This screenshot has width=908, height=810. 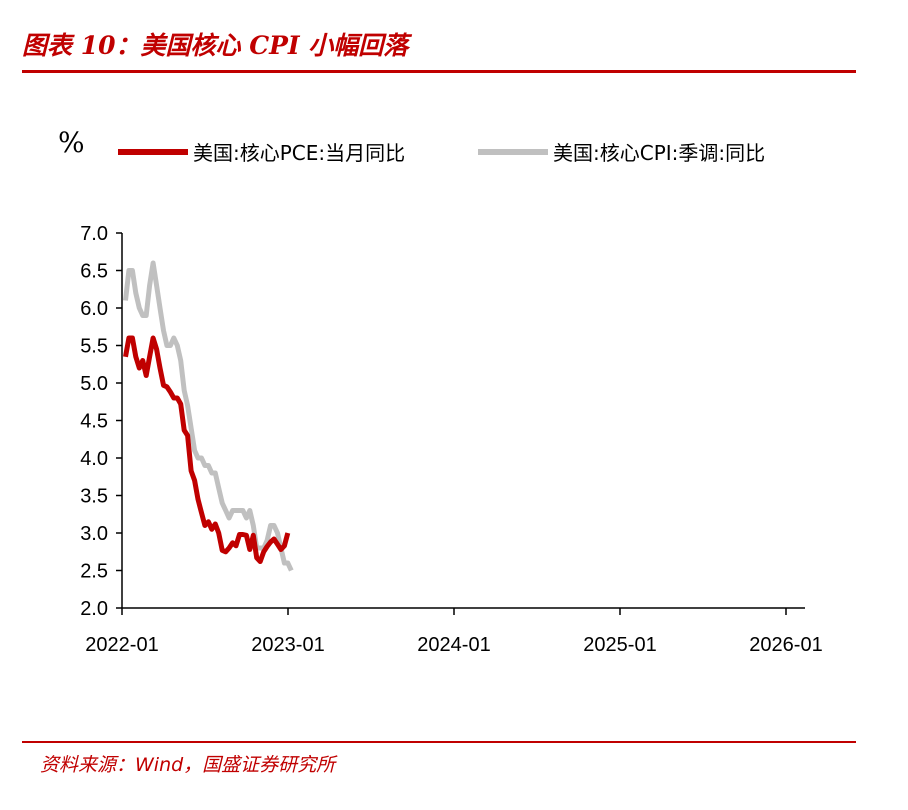 What do you see at coordinates (94, 572) in the screenshot?
I see `y-tick-label: 2.5` at bounding box center [94, 572].